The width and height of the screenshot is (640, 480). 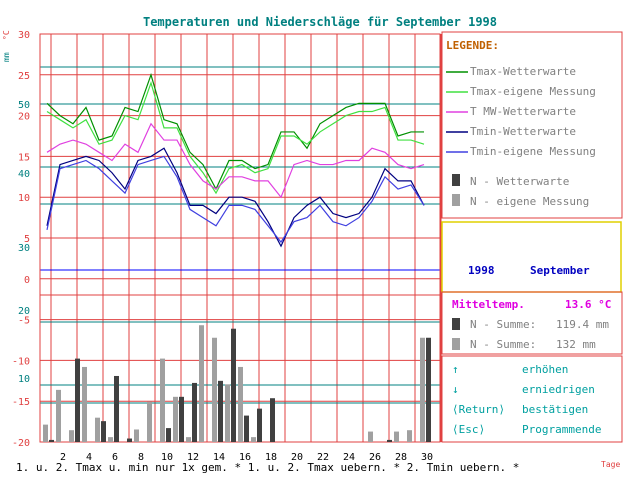 I want to click on x-tick-label: 26, so click(x=375, y=457).